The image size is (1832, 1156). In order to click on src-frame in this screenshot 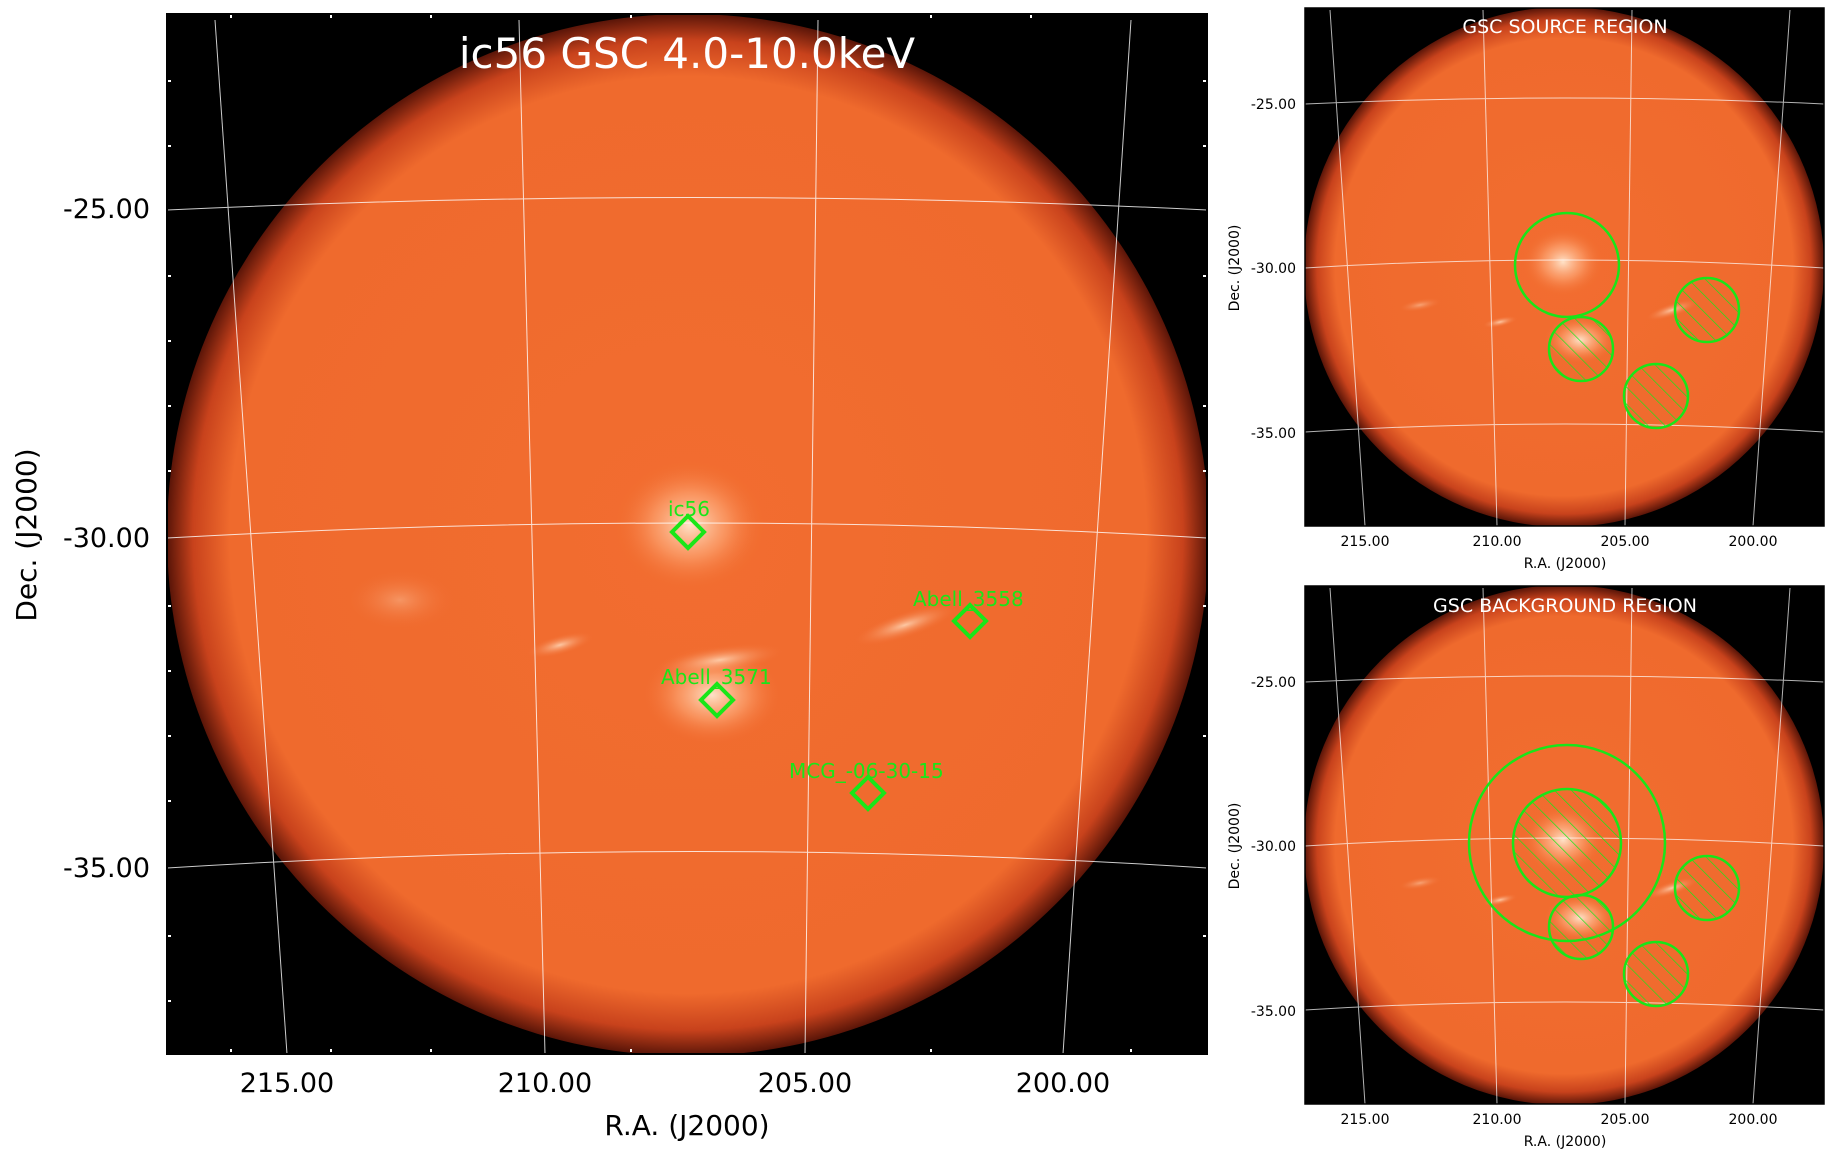, I will do `click(1564, 267)`.